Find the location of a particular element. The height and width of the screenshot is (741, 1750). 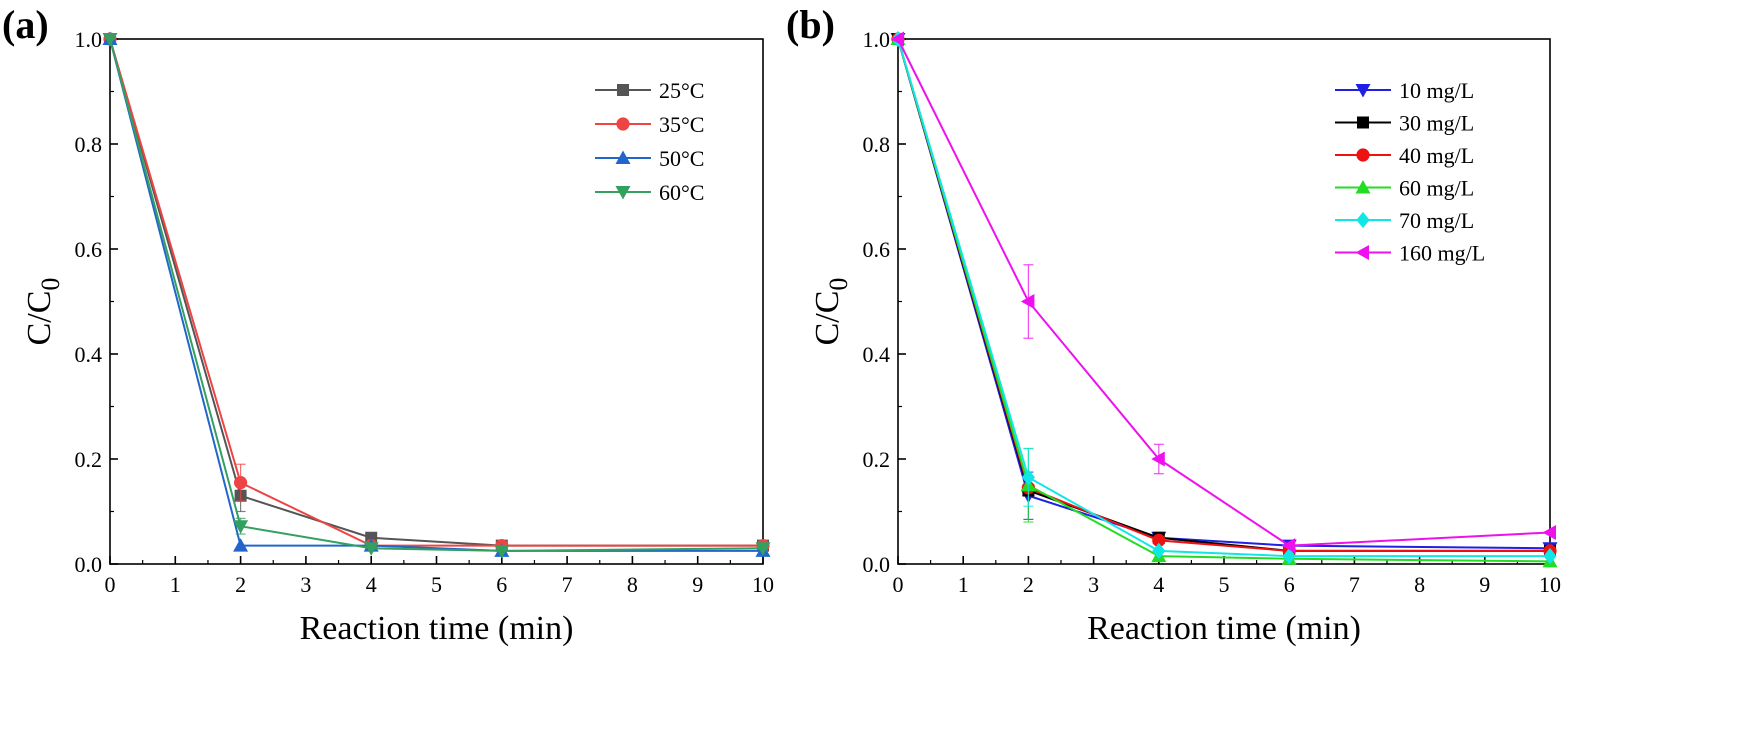

legend-label: 10 mg/L is located at coordinates (1436, 90).